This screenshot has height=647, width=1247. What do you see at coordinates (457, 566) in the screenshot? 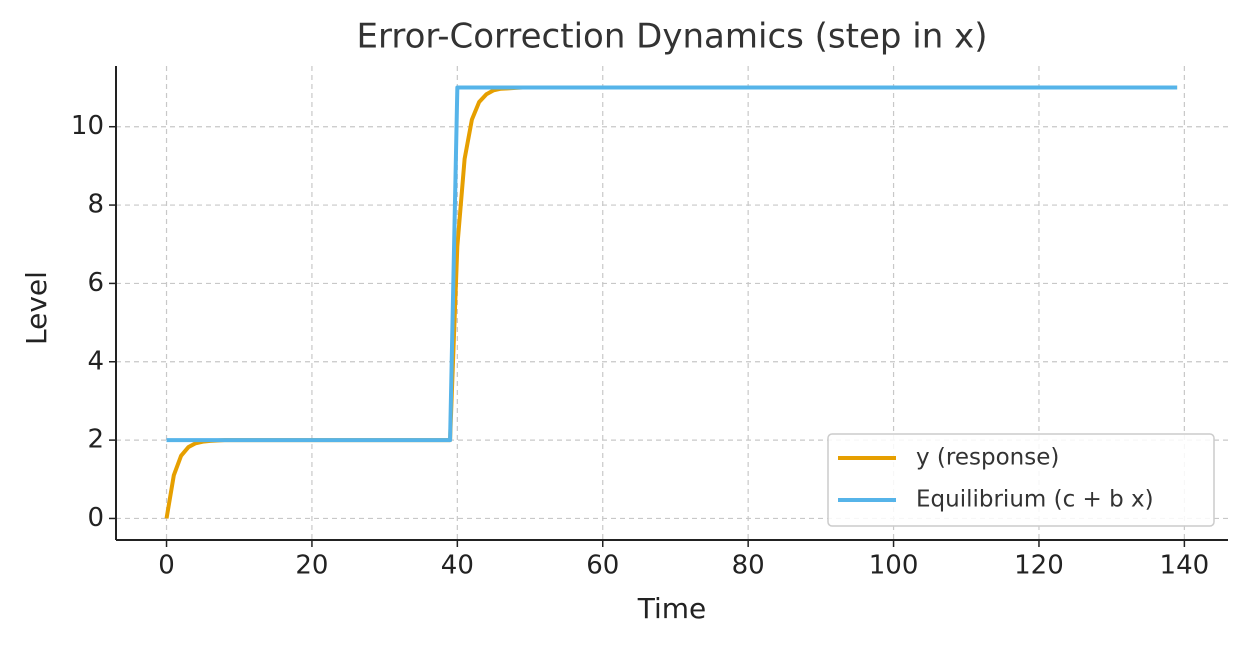
I see `x-tick-label: 40` at bounding box center [457, 566].